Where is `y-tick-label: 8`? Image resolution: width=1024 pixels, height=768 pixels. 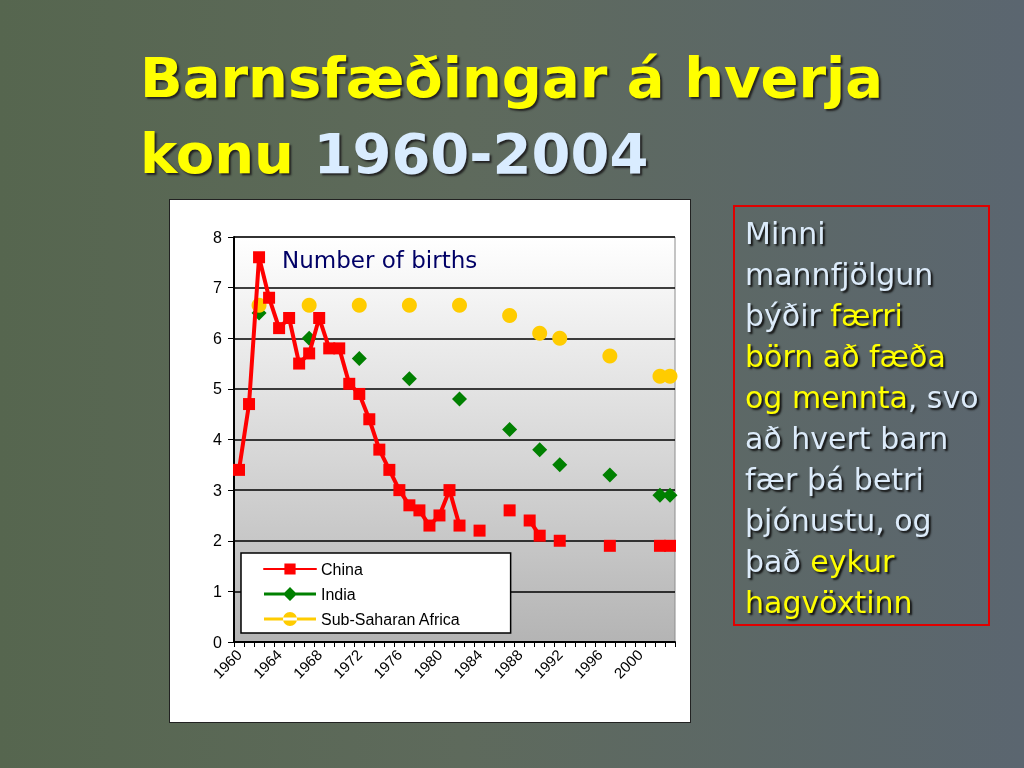 y-tick-label: 8 is located at coordinates (218, 237).